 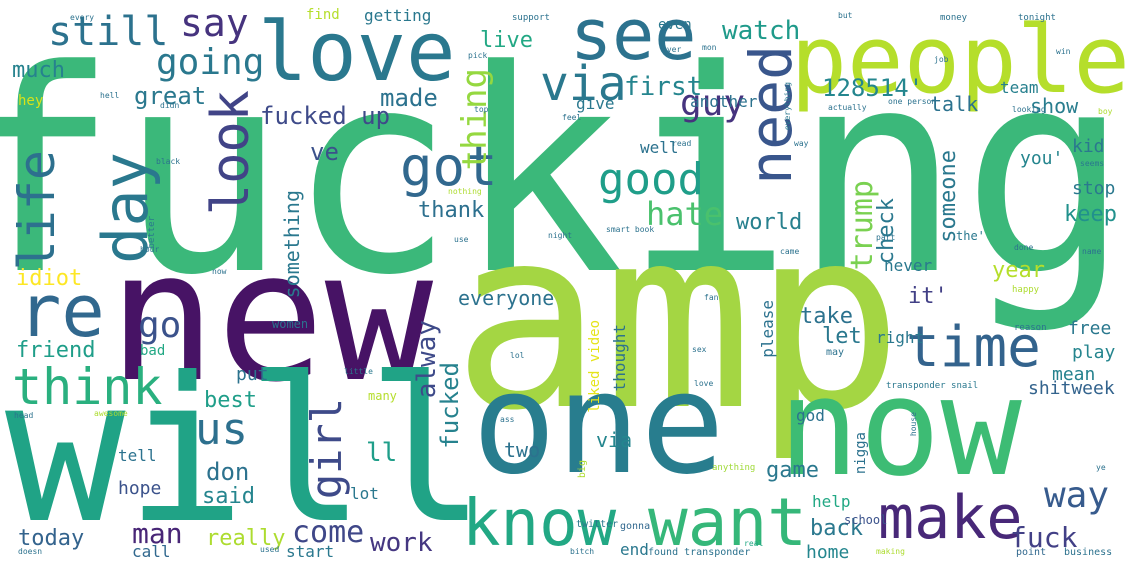 I want to click on word-point: point, so click(x=1031, y=552).